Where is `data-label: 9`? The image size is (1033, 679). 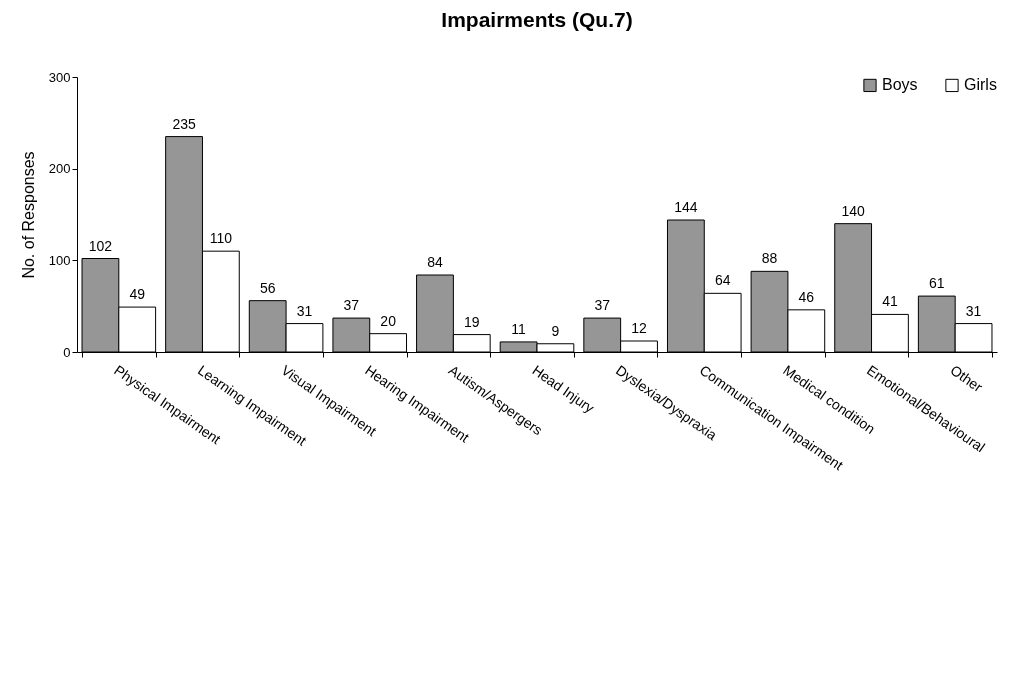
data-label: 9 is located at coordinates (555, 330).